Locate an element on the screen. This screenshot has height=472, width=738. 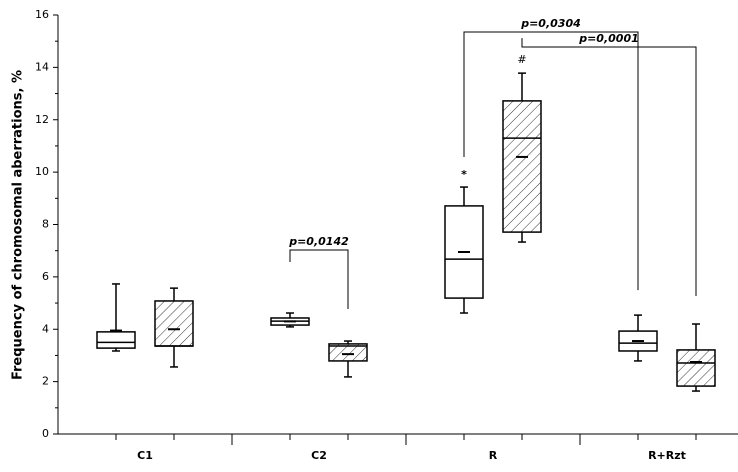
y-axis-label: Frequency of chromosomal aberrations, % is located at coordinates (18, 225).